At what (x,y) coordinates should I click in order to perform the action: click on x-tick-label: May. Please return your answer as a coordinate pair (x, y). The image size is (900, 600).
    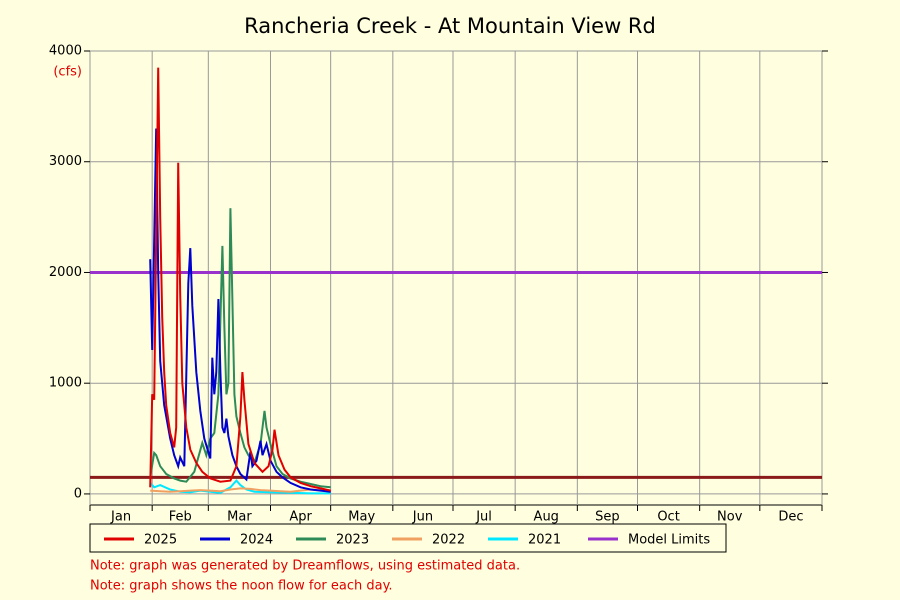
    Looking at the image, I should click on (361, 517).